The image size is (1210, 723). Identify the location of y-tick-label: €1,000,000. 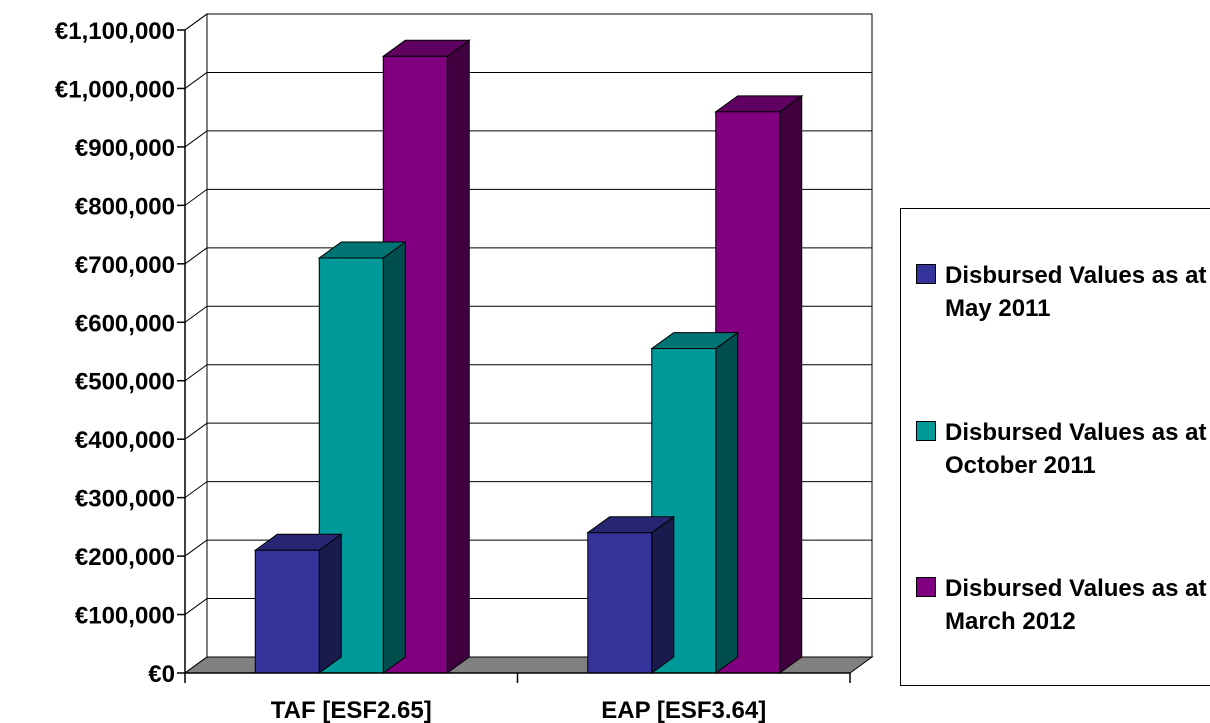
(115, 89).